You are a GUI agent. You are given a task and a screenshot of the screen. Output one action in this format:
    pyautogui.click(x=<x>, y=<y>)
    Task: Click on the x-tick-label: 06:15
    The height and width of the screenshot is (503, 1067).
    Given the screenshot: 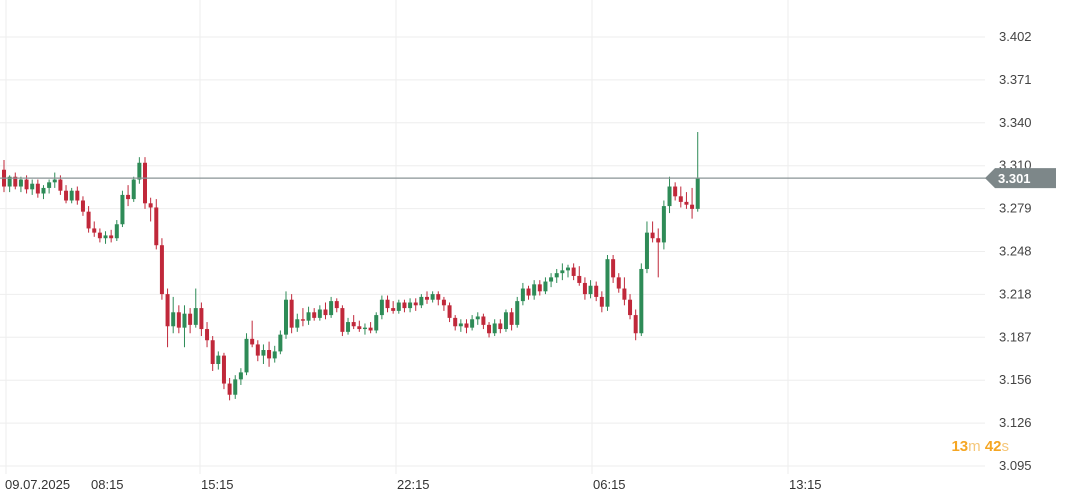 What is the action you would take?
    pyautogui.click(x=609, y=484)
    